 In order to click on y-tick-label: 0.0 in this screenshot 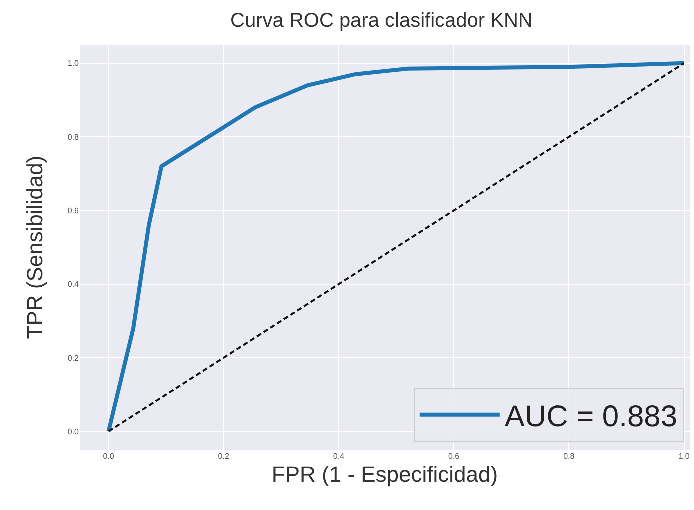, I will do `click(74, 431)`.